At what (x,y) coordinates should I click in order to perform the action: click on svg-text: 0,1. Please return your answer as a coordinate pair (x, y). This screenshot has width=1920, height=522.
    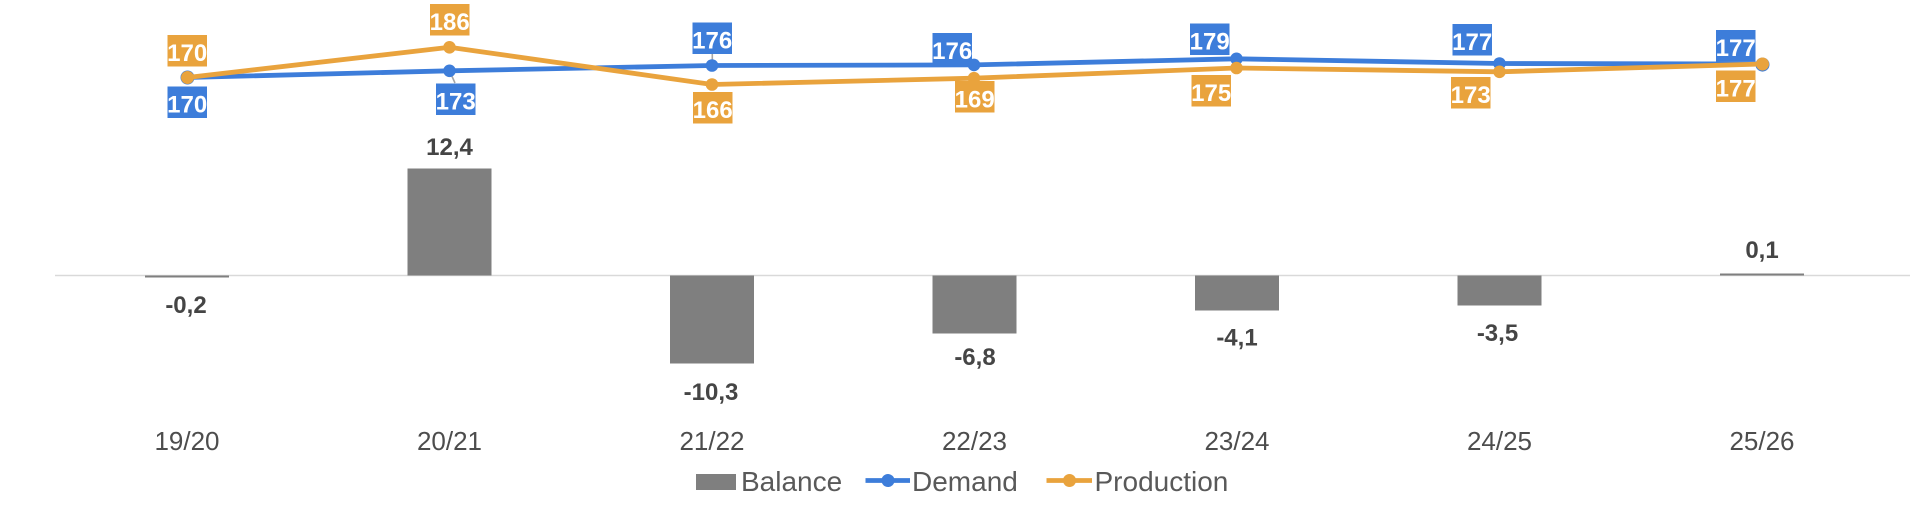
    Looking at the image, I should click on (1761, 250).